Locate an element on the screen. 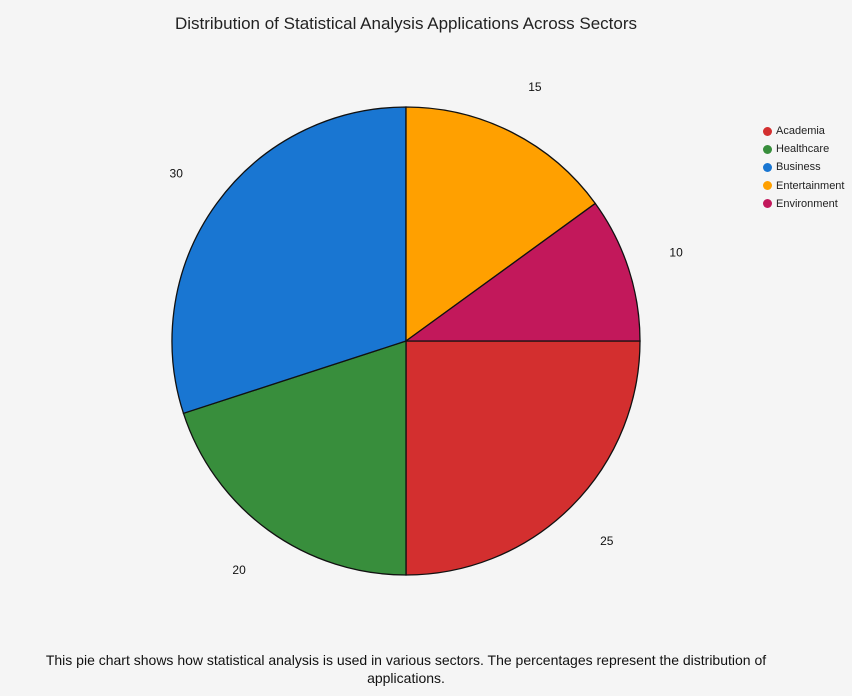 Image resolution: width=852 pixels, height=696 pixels. legend-label: Academia is located at coordinates (800, 131).